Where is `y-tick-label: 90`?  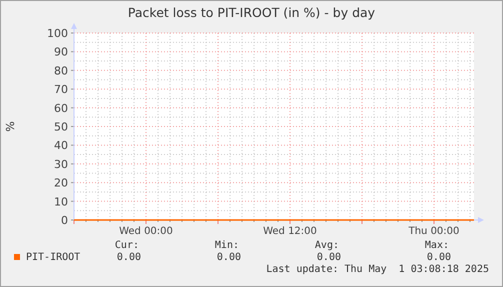
y-tick-label: 90 is located at coordinates (61, 52).